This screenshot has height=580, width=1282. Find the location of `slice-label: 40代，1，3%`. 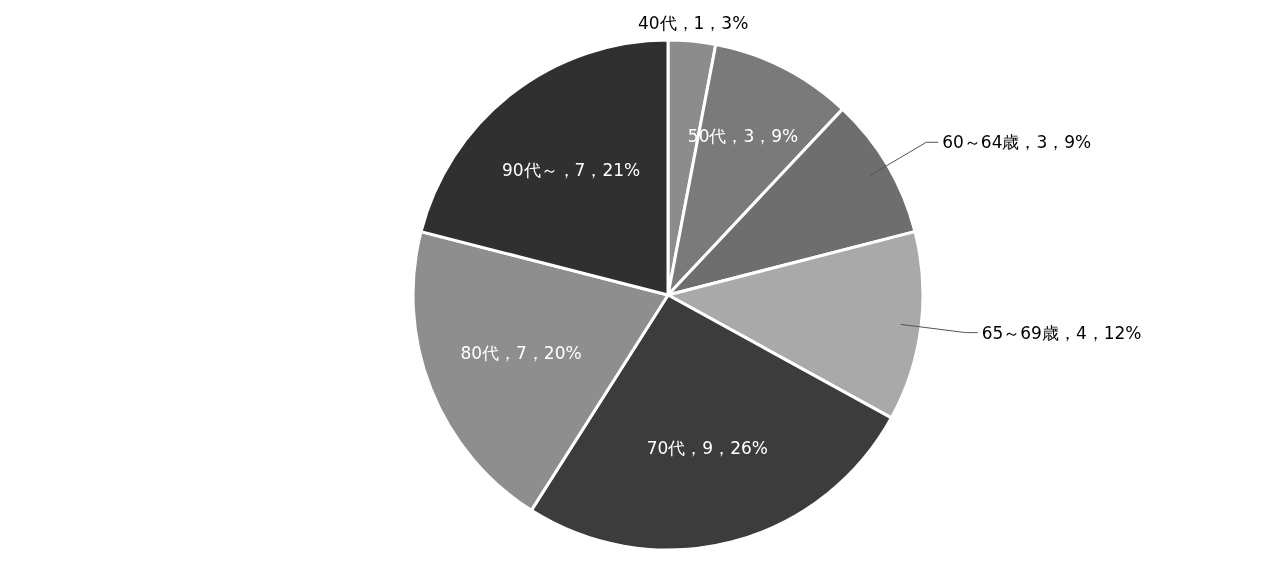

slice-label: 40代，1，3% is located at coordinates (693, 23).